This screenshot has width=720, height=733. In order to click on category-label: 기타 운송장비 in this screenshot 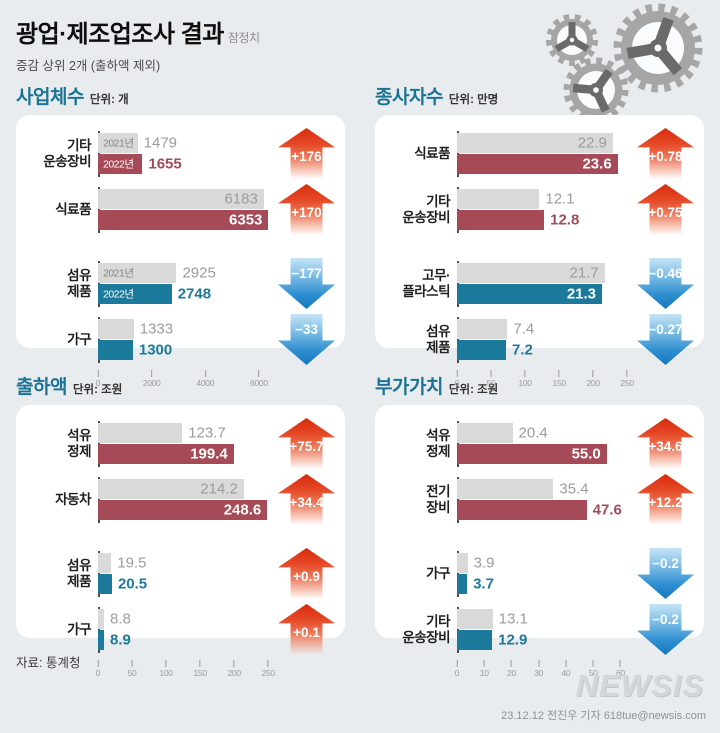, I will do `click(67, 153)`.